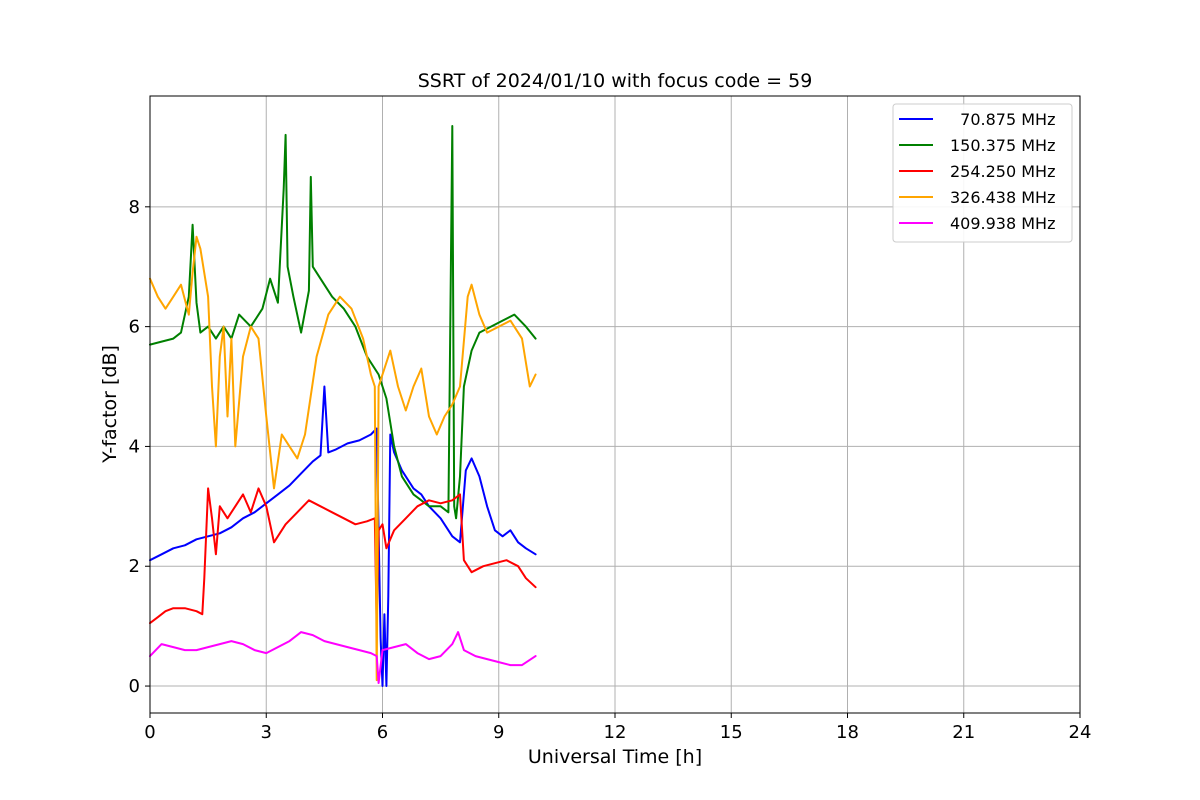 This screenshot has width=1200, height=800. What do you see at coordinates (266, 732) in the screenshot?
I see `x-tick-label: 3` at bounding box center [266, 732].